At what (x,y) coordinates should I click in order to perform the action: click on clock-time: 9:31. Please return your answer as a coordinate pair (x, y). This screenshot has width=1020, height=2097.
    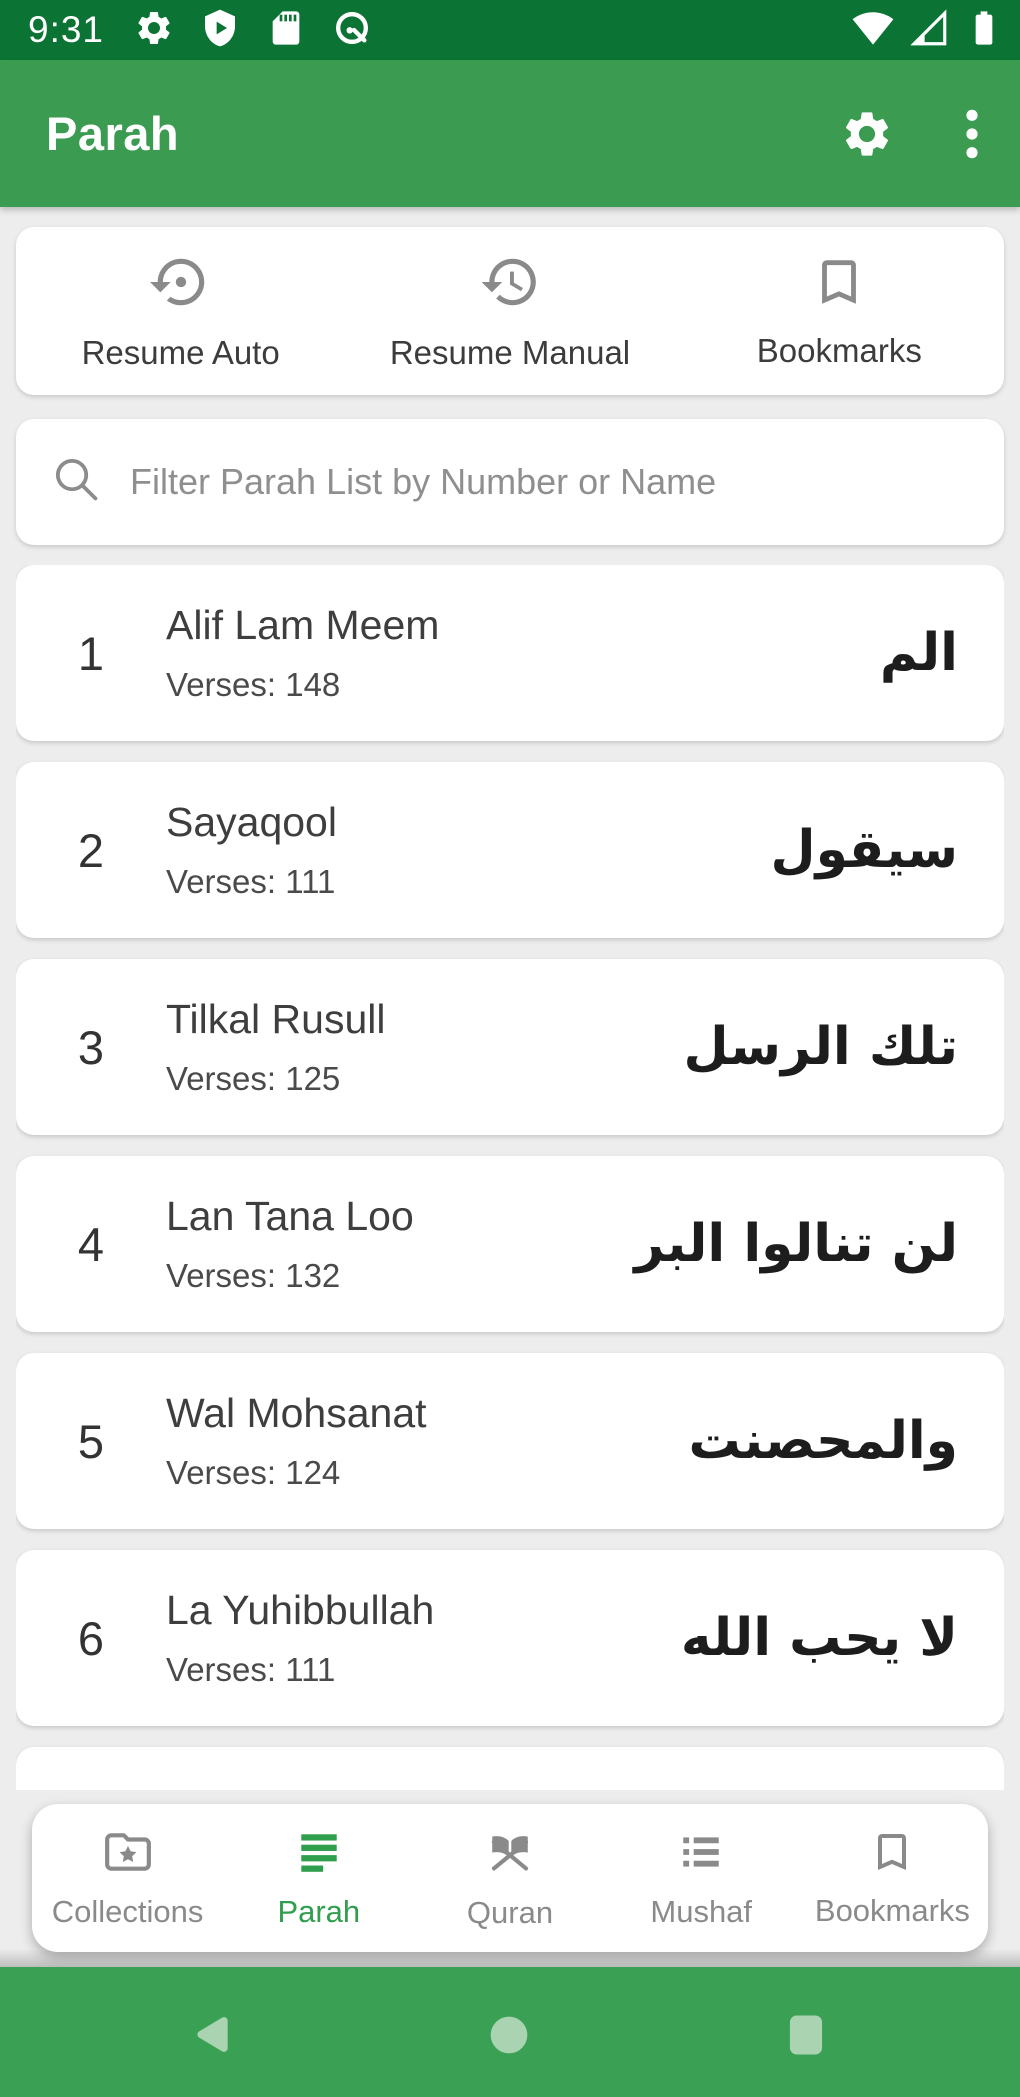
    Looking at the image, I should click on (66, 29).